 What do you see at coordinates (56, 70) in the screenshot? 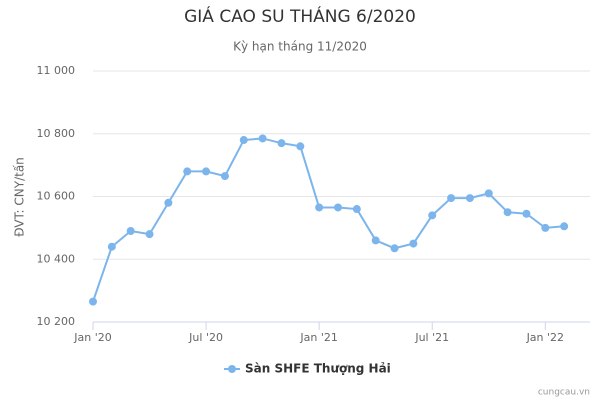
I see `y-tick-label: 11 000` at bounding box center [56, 70].